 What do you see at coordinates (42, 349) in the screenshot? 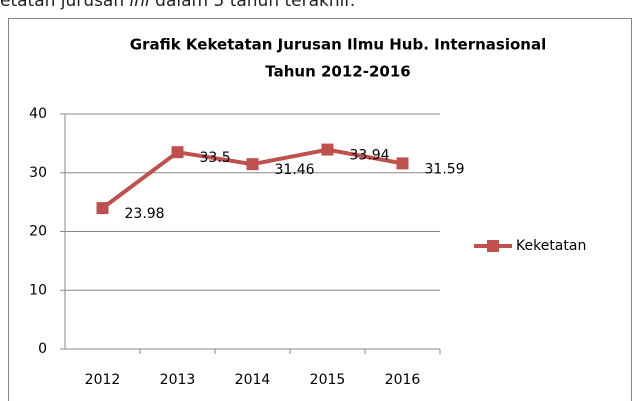
I see `y-tick-label: 0` at bounding box center [42, 349].